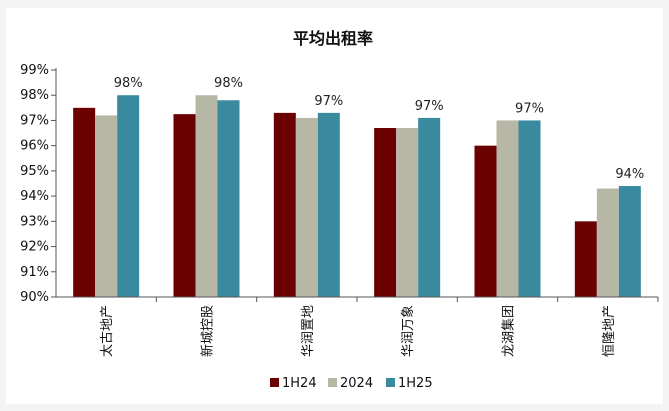  I want to click on legend-label: 2024, so click(356, 383).